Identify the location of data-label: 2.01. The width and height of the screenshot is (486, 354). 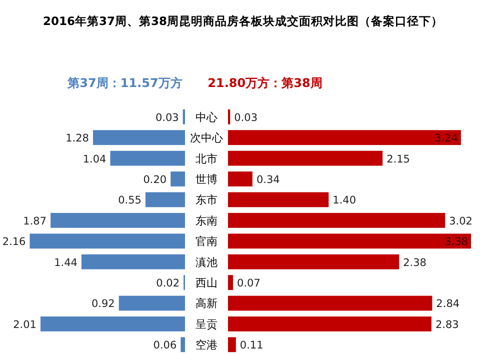
(24, 324).